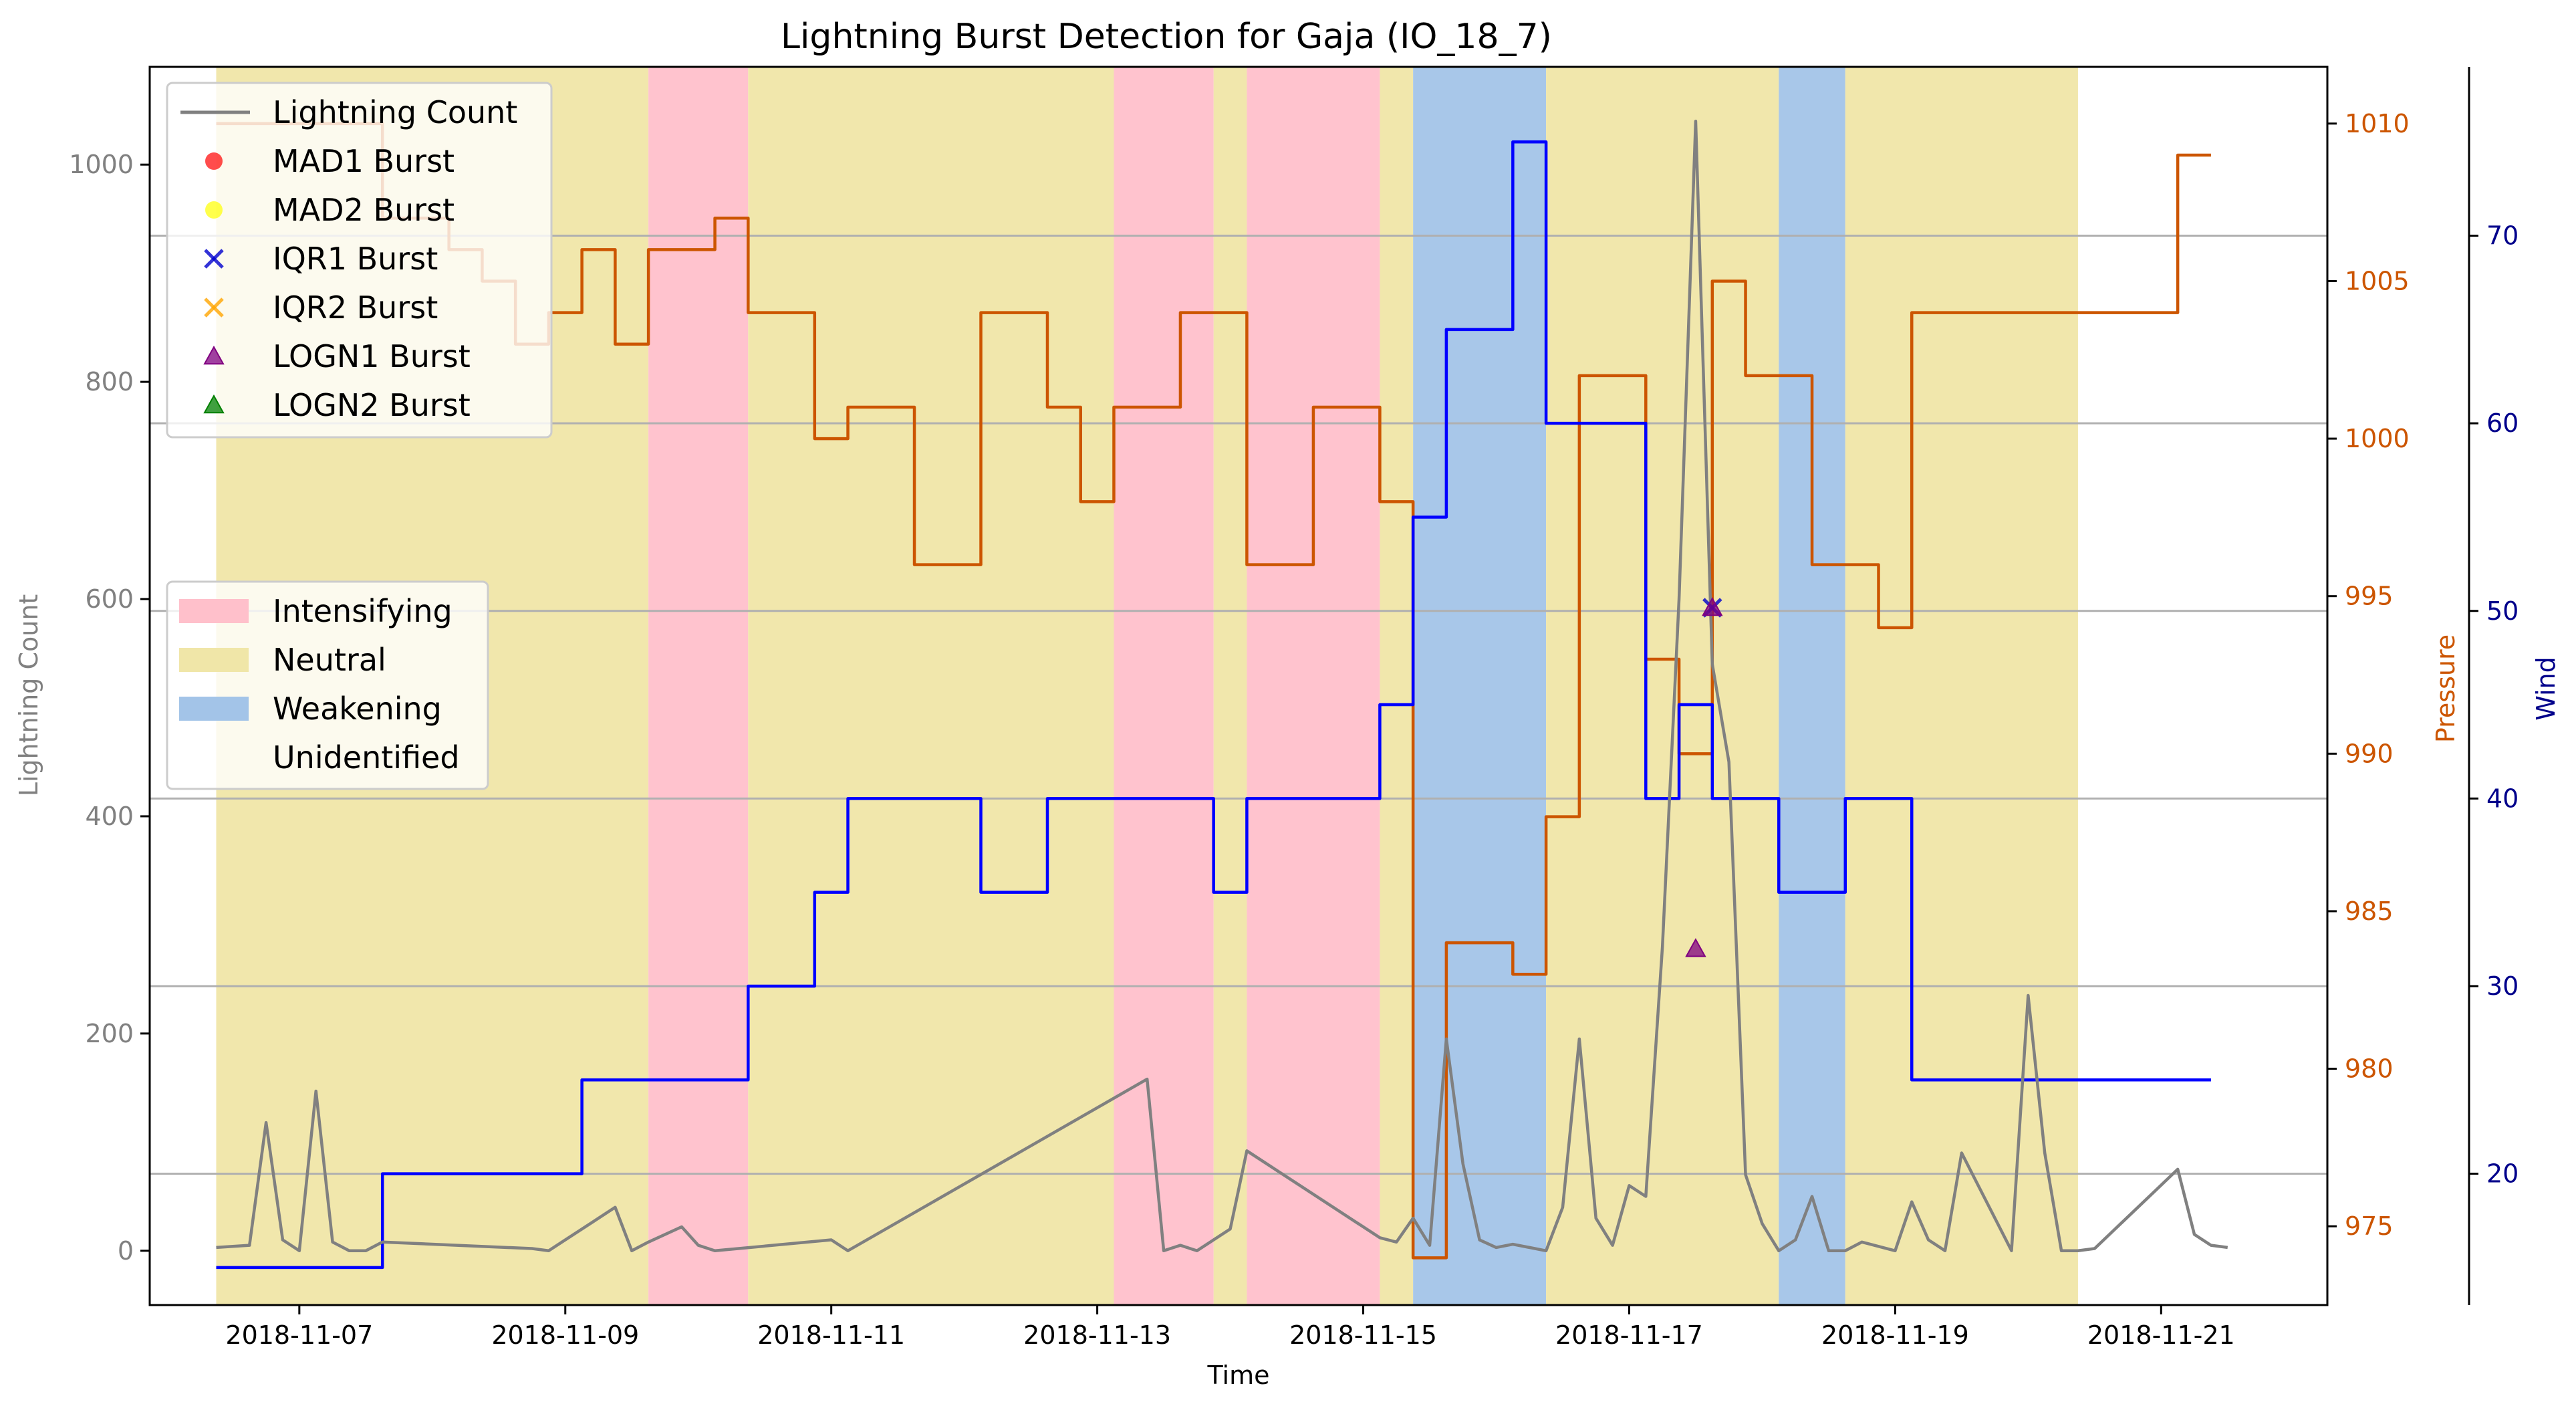  I want to click on legend-lower-label: Unidentified, so click(366, 757).